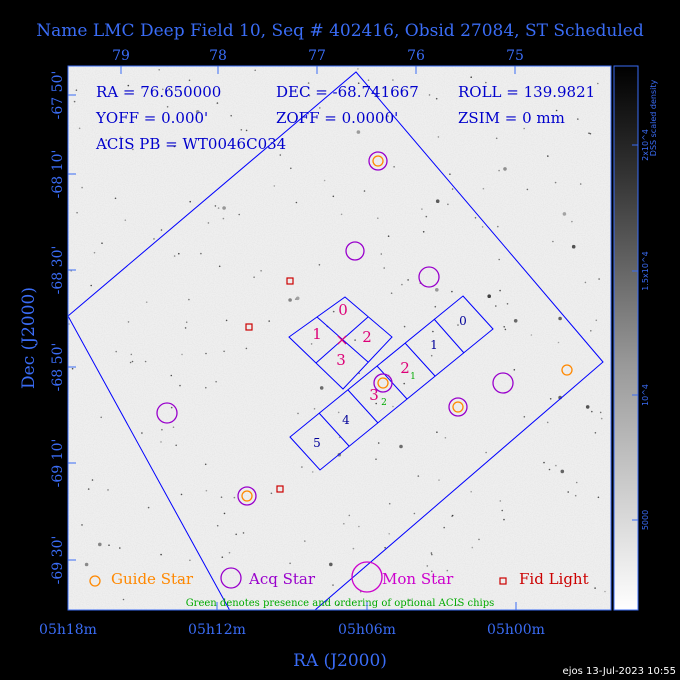  I want to click on chip-label-i1: 1, so click(317, 334).